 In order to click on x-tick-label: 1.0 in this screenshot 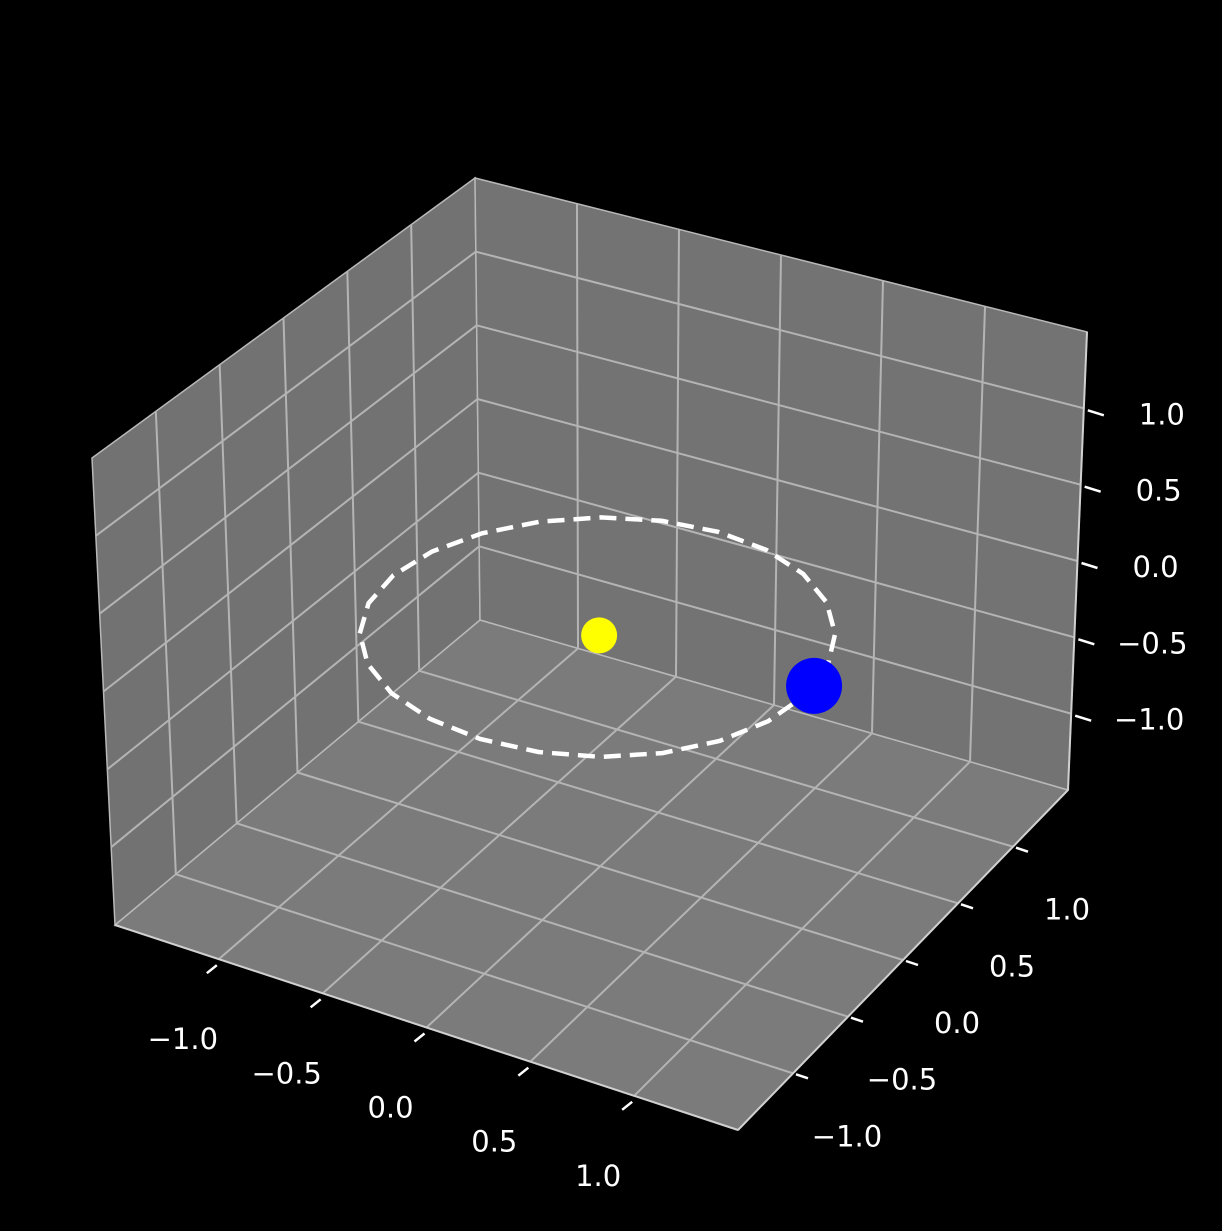, I will do `click(598, 1176)`.